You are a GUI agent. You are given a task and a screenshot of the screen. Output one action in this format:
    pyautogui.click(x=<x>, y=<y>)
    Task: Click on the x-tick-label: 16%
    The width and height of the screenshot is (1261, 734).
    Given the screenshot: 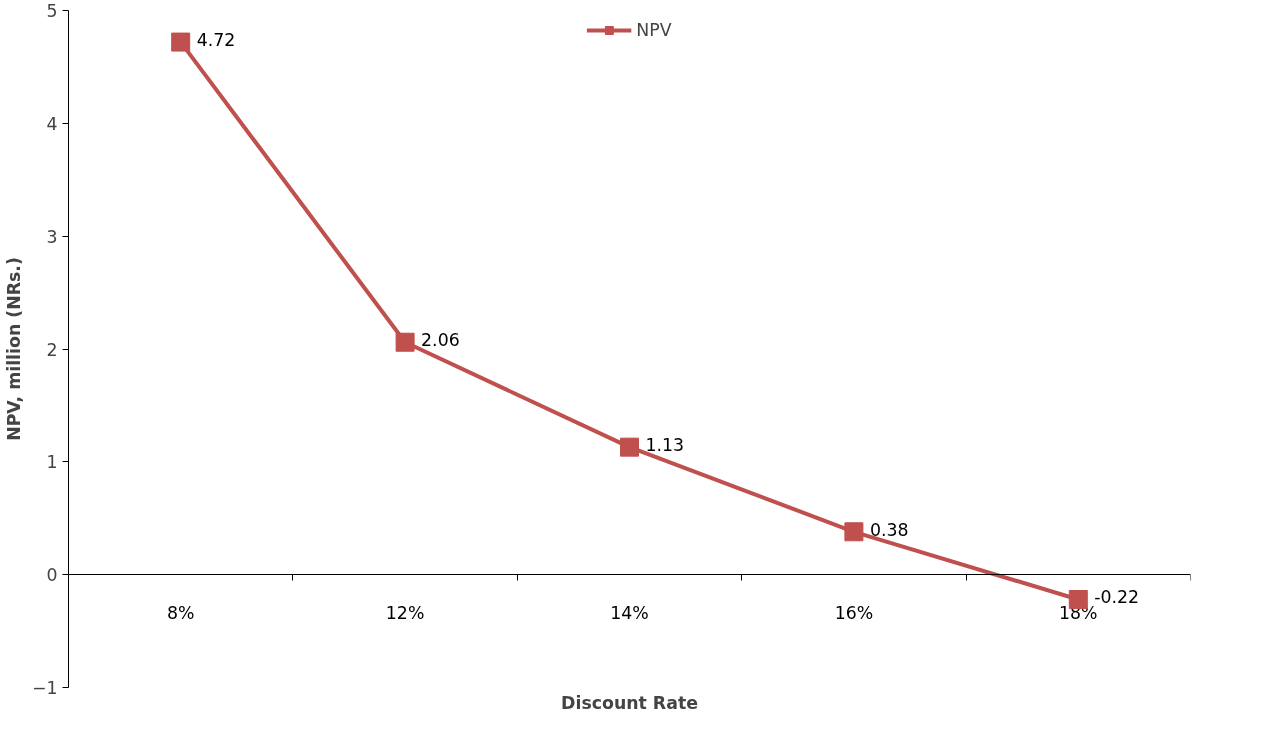 What is the action you would take?
    pyautogui.click(x=854, y=612)
    